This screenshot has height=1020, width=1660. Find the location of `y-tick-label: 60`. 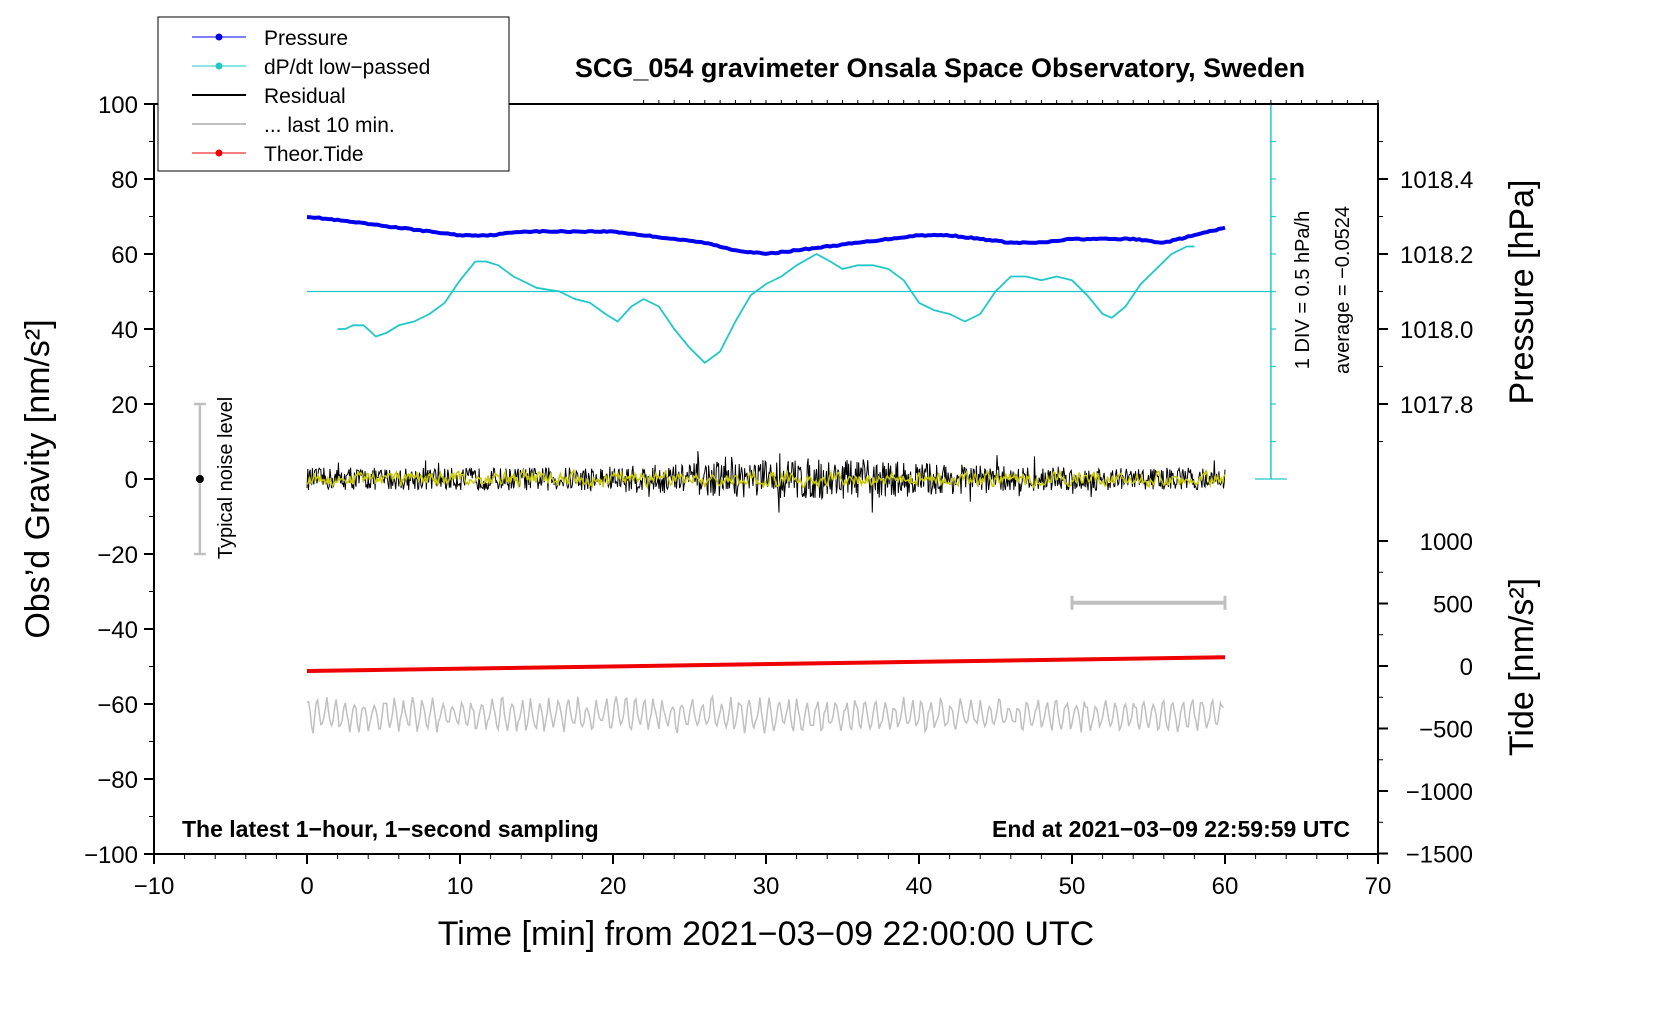

y-tick-label: 60 is located at coordinates (124, 255).